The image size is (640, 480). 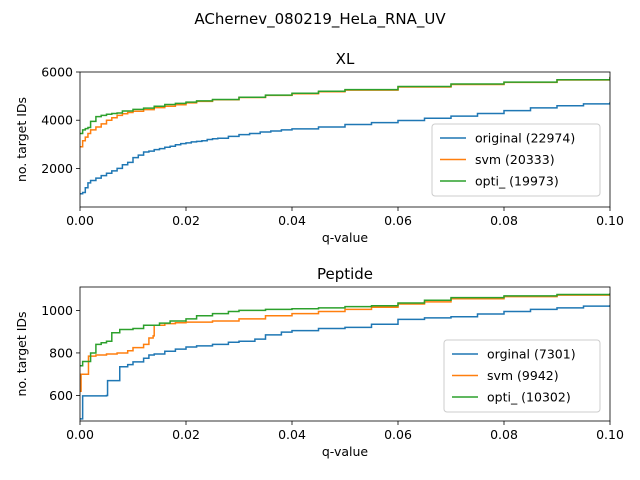 What do you see at coordinates (531, 354) in the screenshot?
I see `peptide-legend-label-0: orginal (7301)` at bounding box center [531, 354].